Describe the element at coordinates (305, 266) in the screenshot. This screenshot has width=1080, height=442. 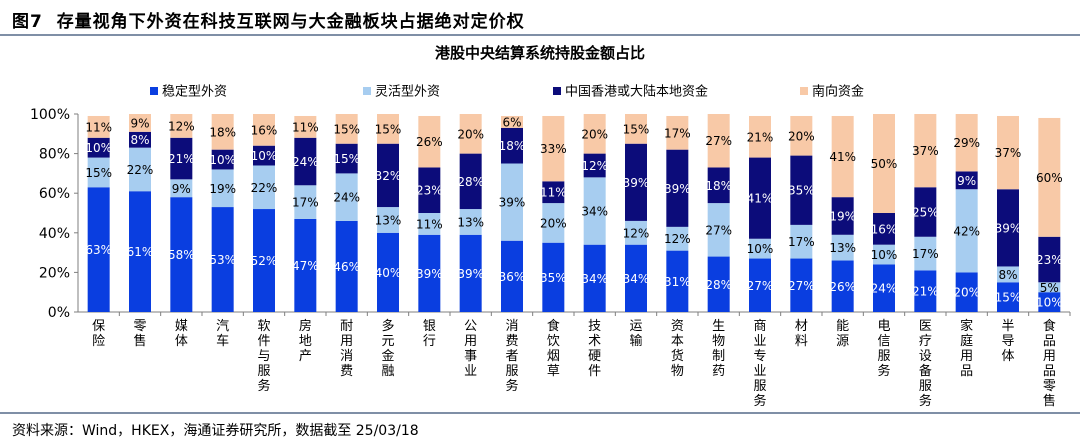
I see `data-label: 47%` at that location.